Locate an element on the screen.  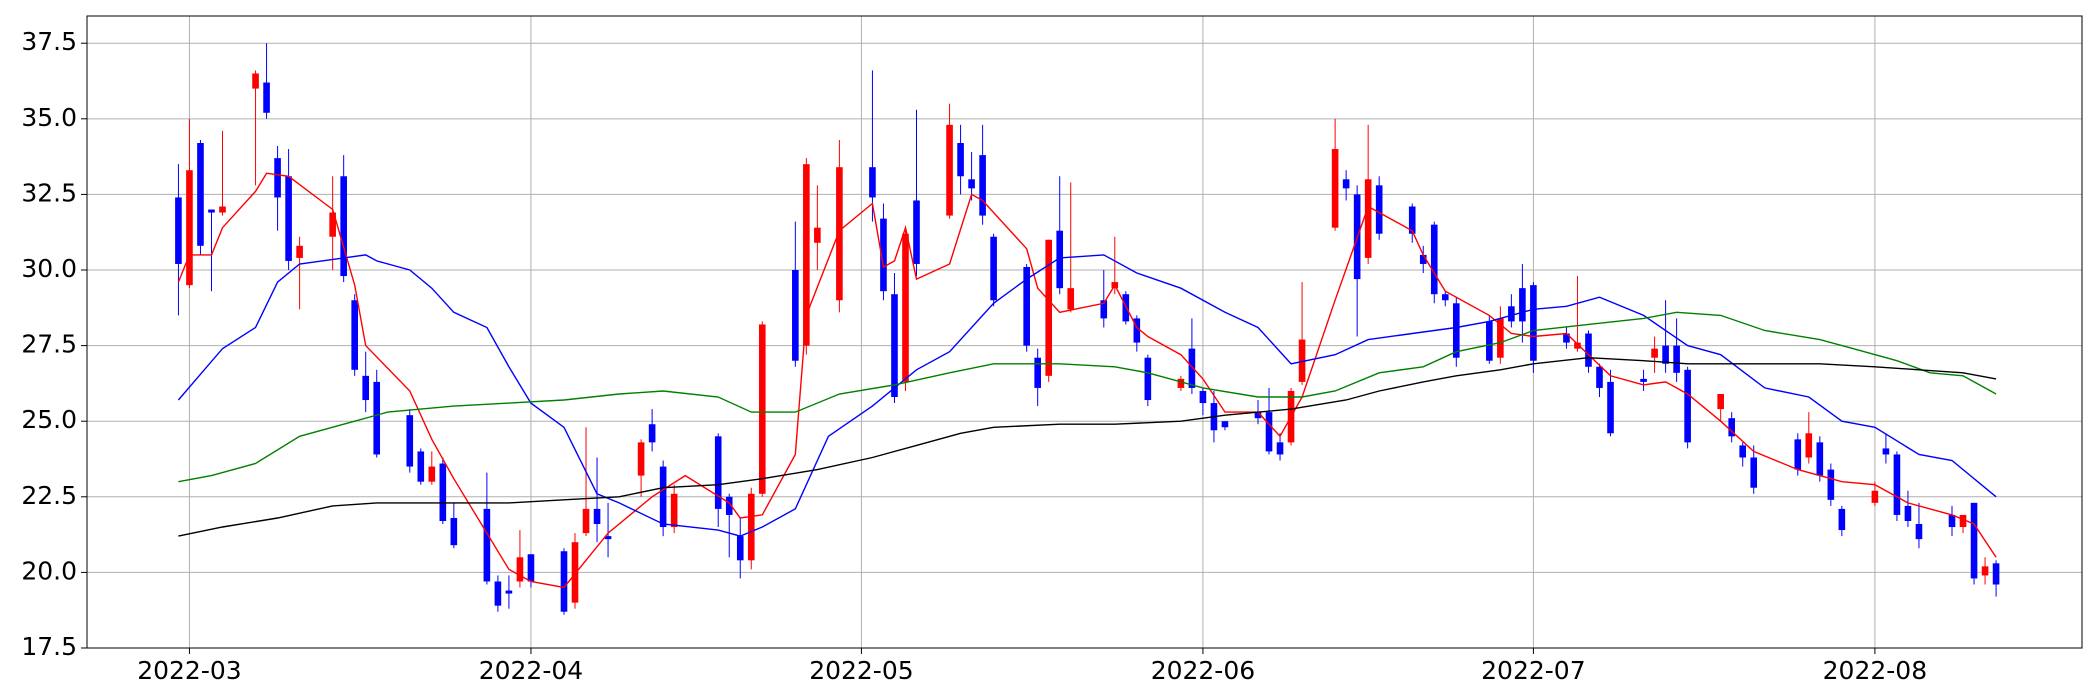
y-tick-label: 22.5 is located at coordinates (49, 495).